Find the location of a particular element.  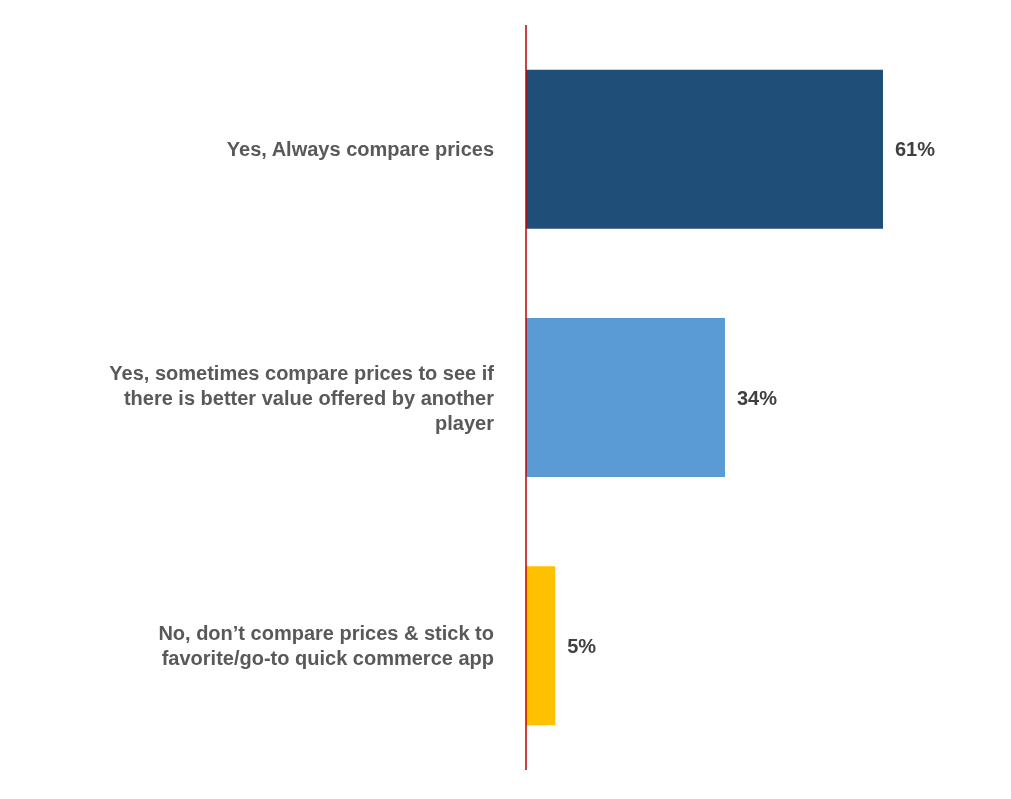

y-tick-label: No, don’t compare prices & stick to favorite/go-to quick commerce app is located at coordinates (326, 646).